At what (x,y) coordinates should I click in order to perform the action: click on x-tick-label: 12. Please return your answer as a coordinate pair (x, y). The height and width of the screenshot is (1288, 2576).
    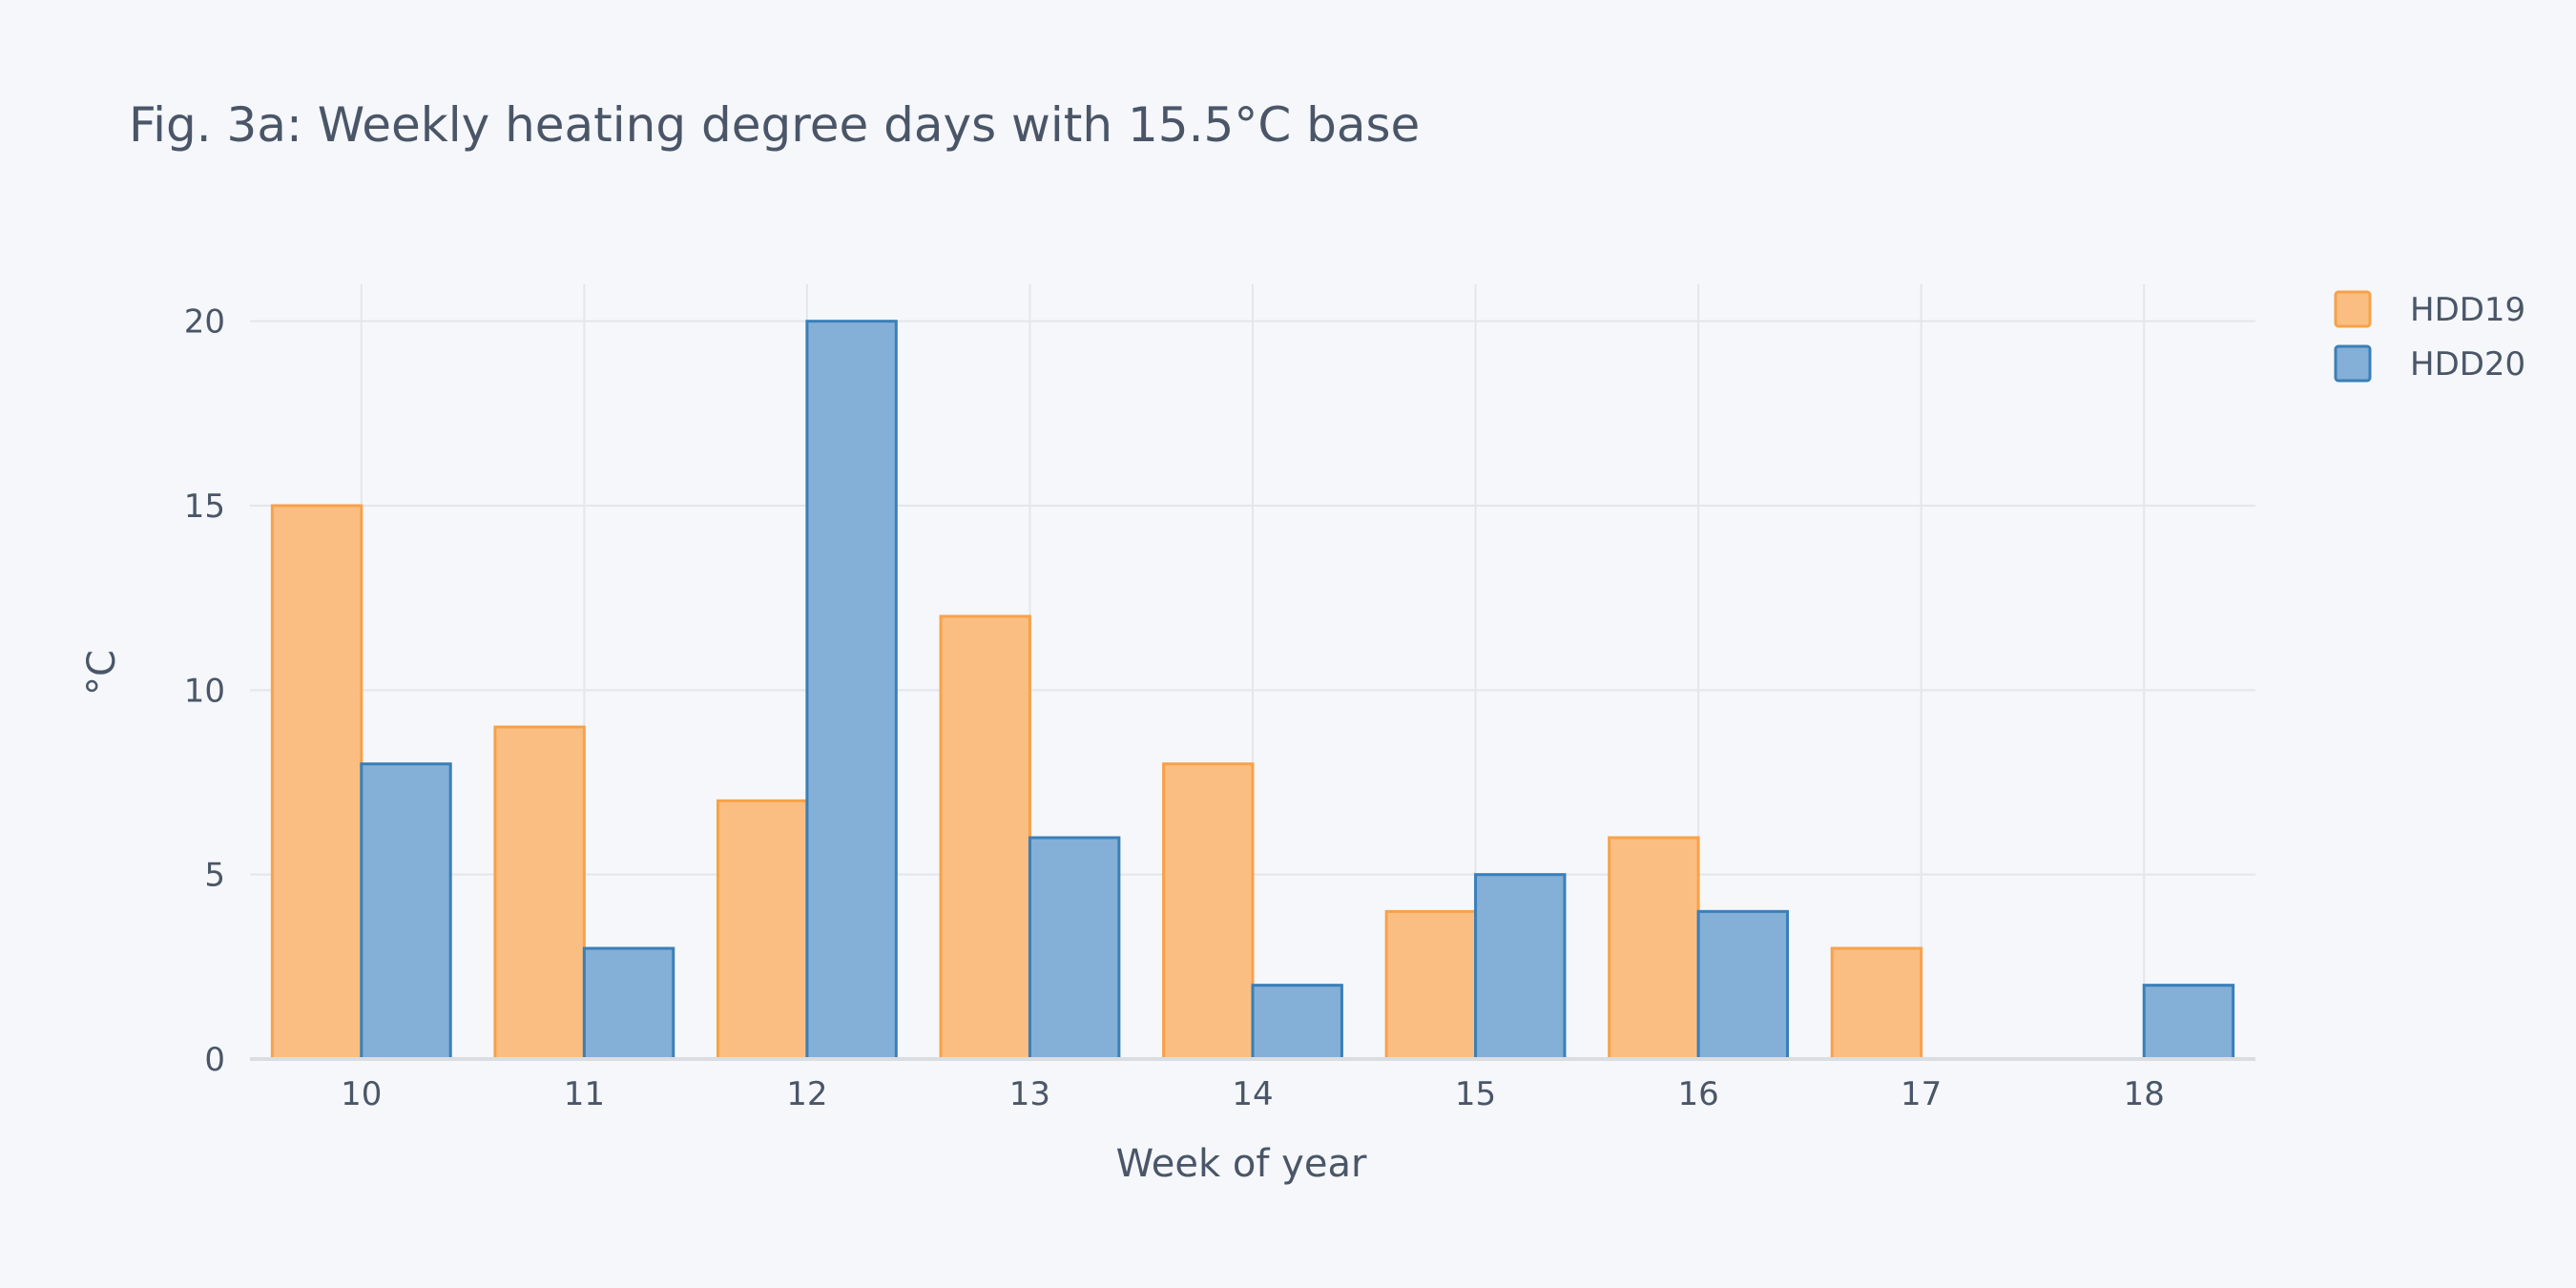
    Looking at the image, I should click on (806, 1094).